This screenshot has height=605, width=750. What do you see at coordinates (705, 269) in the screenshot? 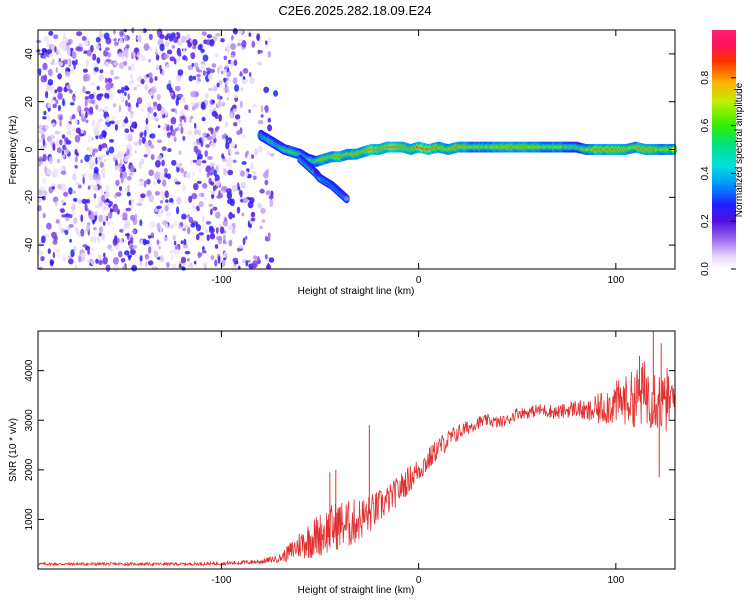
I see `colorbar-tick-label: 0.0` at bounding box center [705, 269].